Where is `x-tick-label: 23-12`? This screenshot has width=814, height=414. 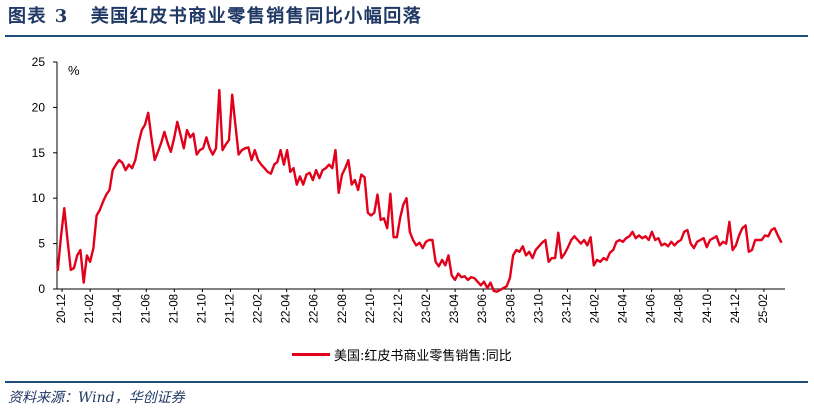 x-tick-label: 23-12 is located at coordinates (567, 308).